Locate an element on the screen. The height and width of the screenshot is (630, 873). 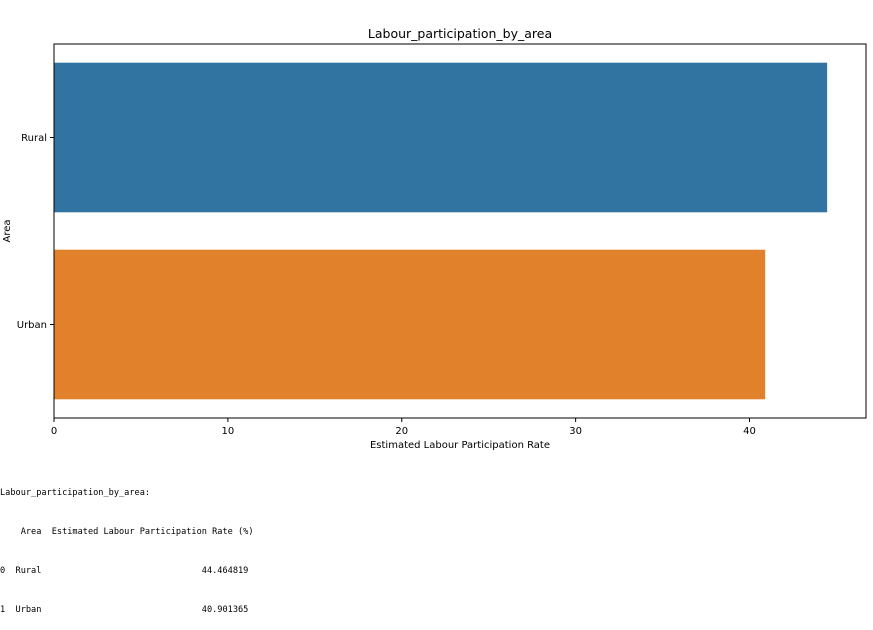
x-tick-label: 40 is located at coordinates (749, 431).